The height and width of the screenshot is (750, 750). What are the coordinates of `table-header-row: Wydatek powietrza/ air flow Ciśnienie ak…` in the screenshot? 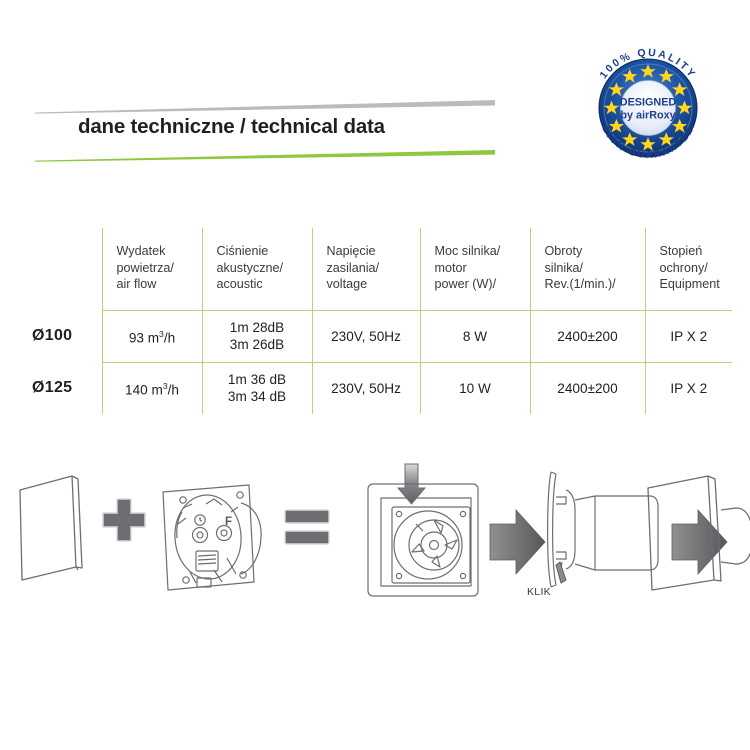 It's located at (376, 269).